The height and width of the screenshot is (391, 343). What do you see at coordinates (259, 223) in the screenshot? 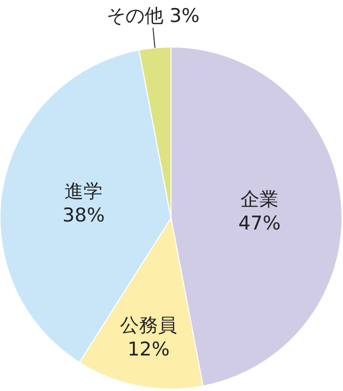
I see `data-label: 47%` at bounding box center [259, 223].